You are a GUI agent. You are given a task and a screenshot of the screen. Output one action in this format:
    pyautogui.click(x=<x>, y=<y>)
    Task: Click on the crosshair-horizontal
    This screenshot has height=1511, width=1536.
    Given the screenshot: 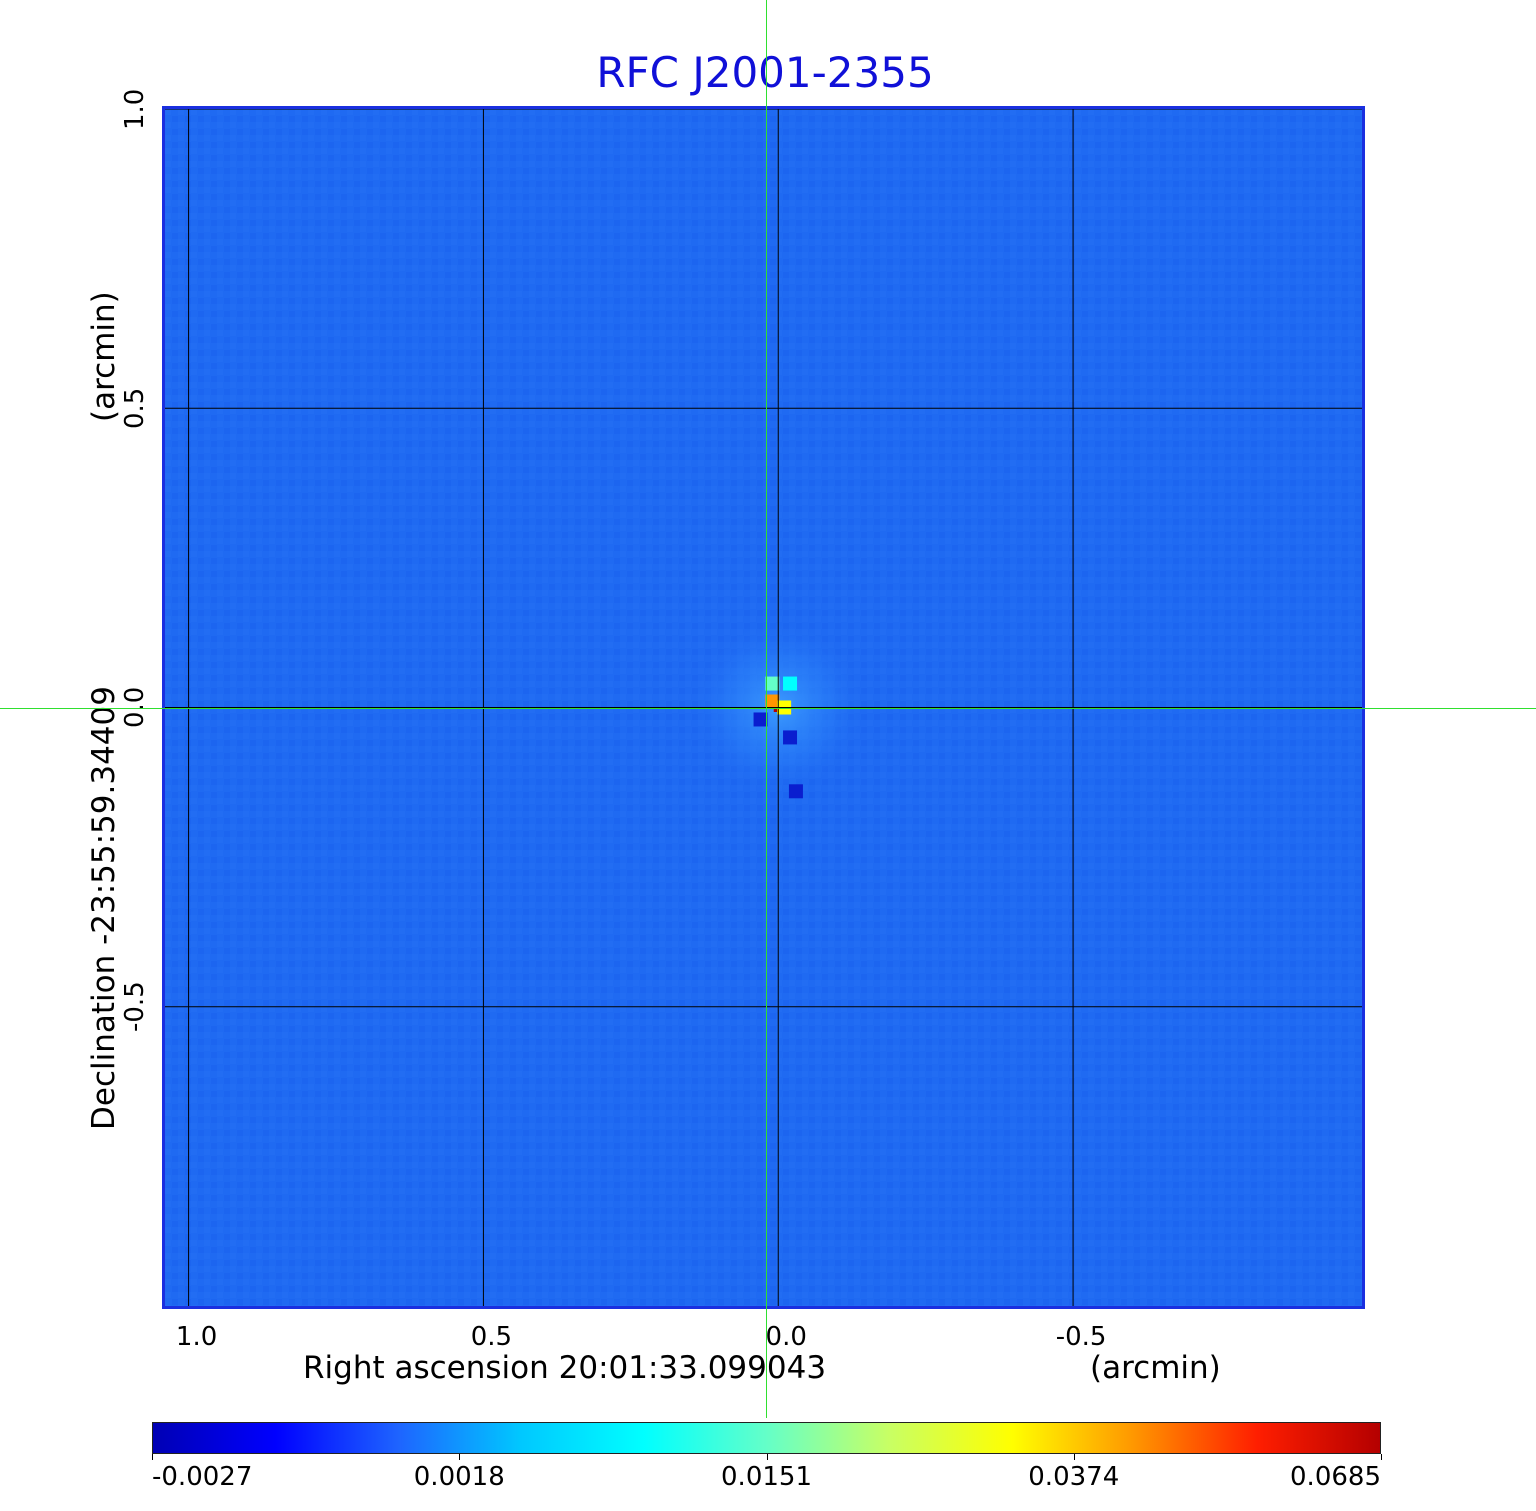 What is the action you would take?
    pyautogui.click(x=768, y=708)
    